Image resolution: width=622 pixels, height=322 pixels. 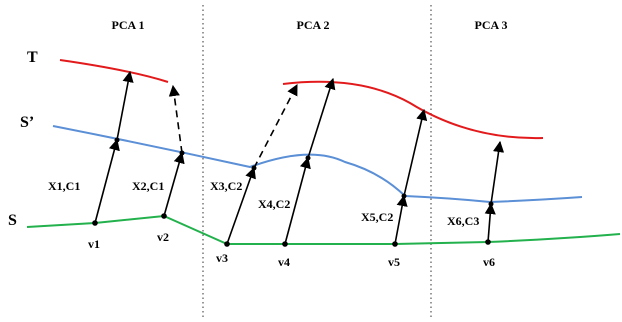 What do you see at coordinates (95, 223) in the screenshot?
I see `vertex-v1` at bounding box center [95, 223].